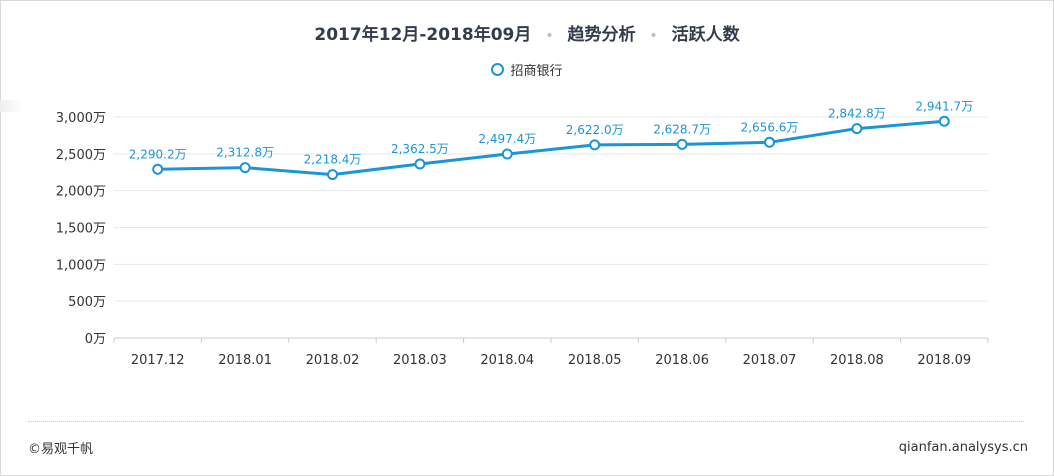  I want to click on footer-divider, so click(526, 421).